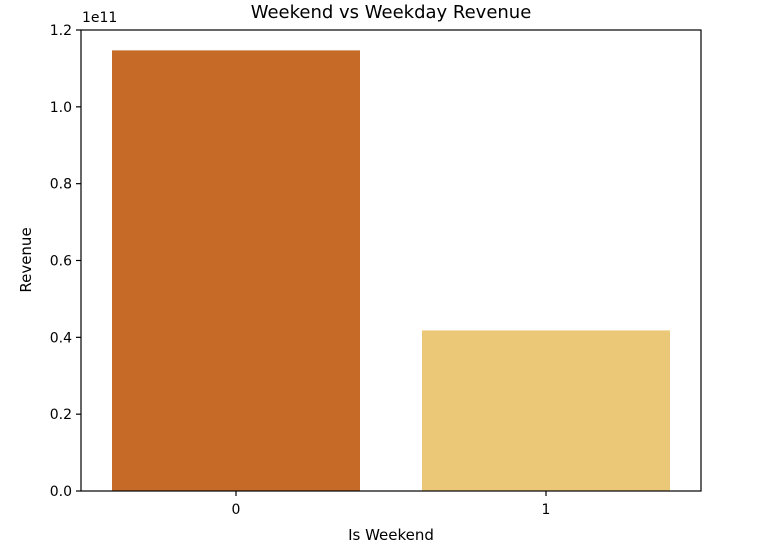 The height and width of the screenshot is (542, 783). Describe the element at coordinates (61, 185) in the screenshot. I see `y-tick-label: 0.8` at that location.